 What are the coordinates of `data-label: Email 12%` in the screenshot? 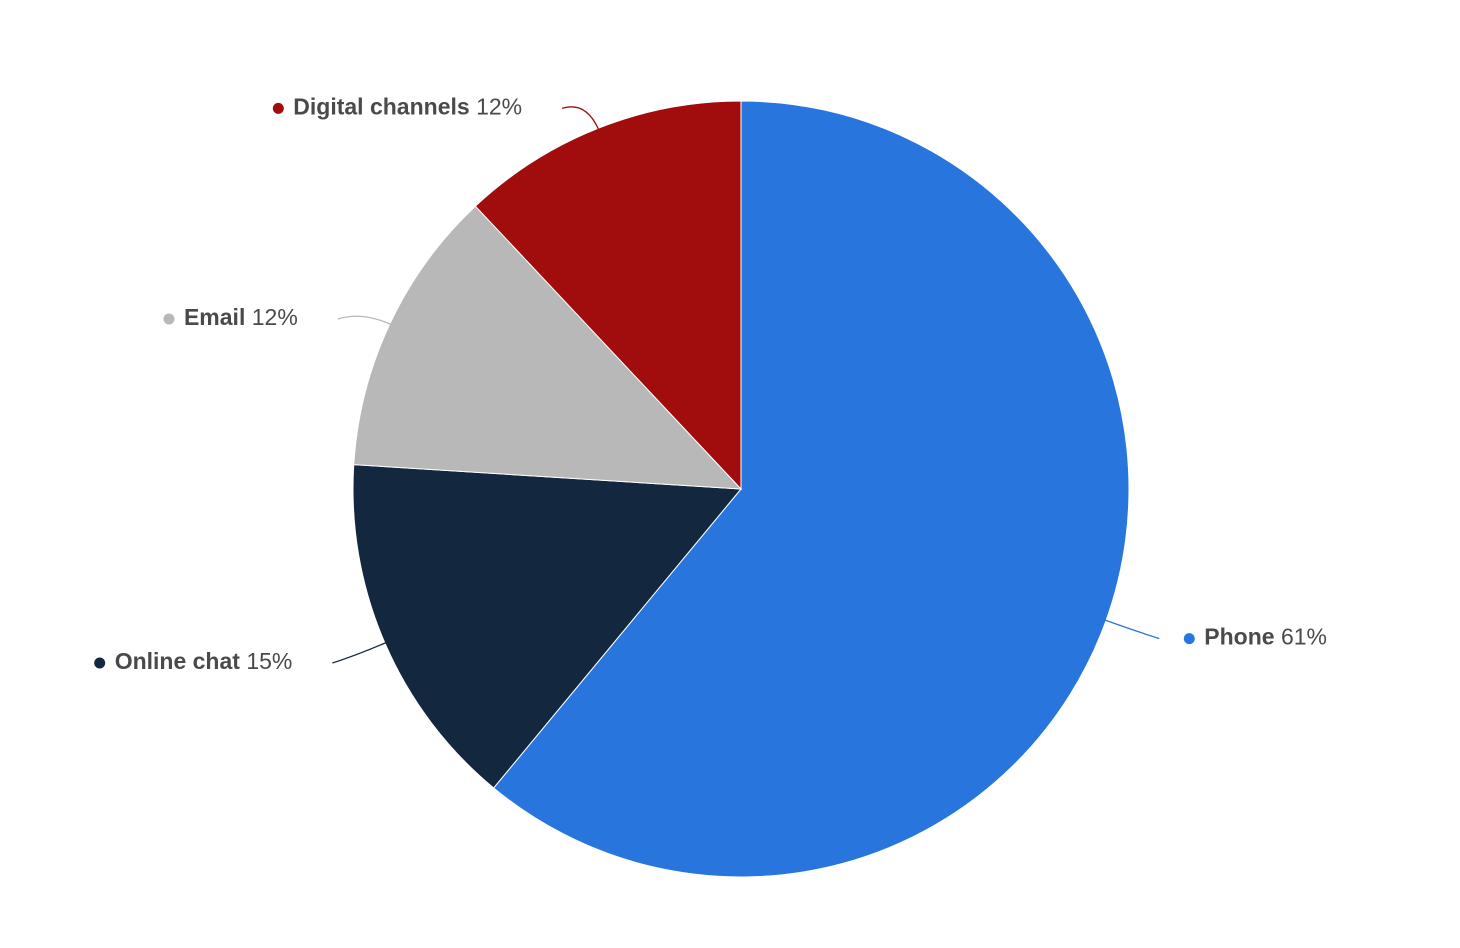 It's located at (241, 317).